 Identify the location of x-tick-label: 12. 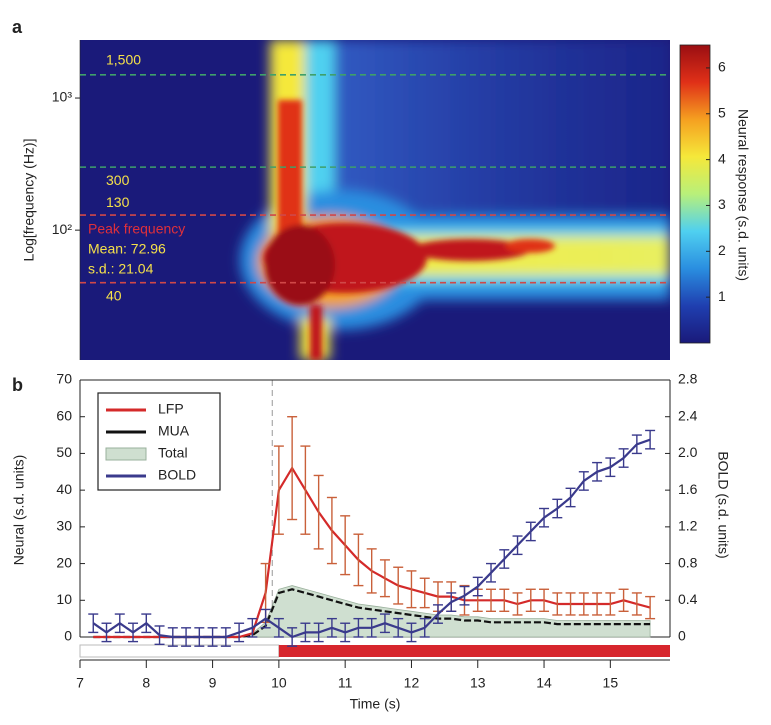
(412, 683).